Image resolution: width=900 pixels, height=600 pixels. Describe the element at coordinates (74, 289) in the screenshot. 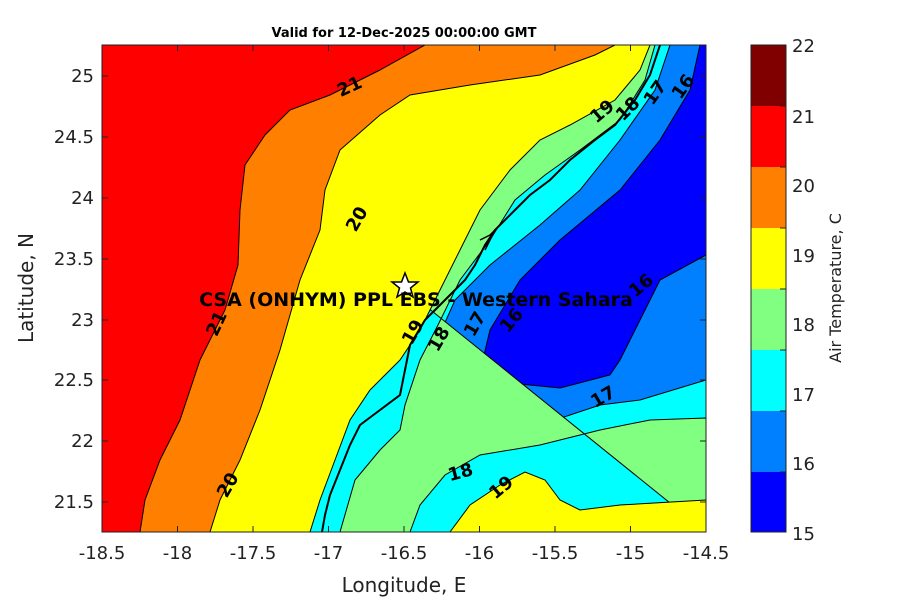

I see `y-tick-labels: 21.5 22 22.5 23 23.5 24 24.5 25` at that location.